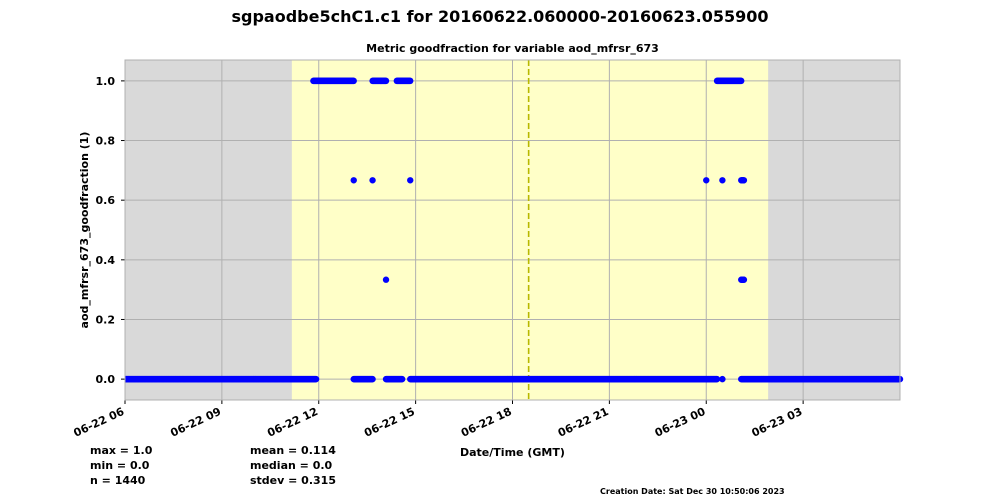 This screenshot has height=500, width=1000. Describe the element at coordinates (99, 422) in the screenshot. I see `x-tick-label: 06-22 06` at that location.